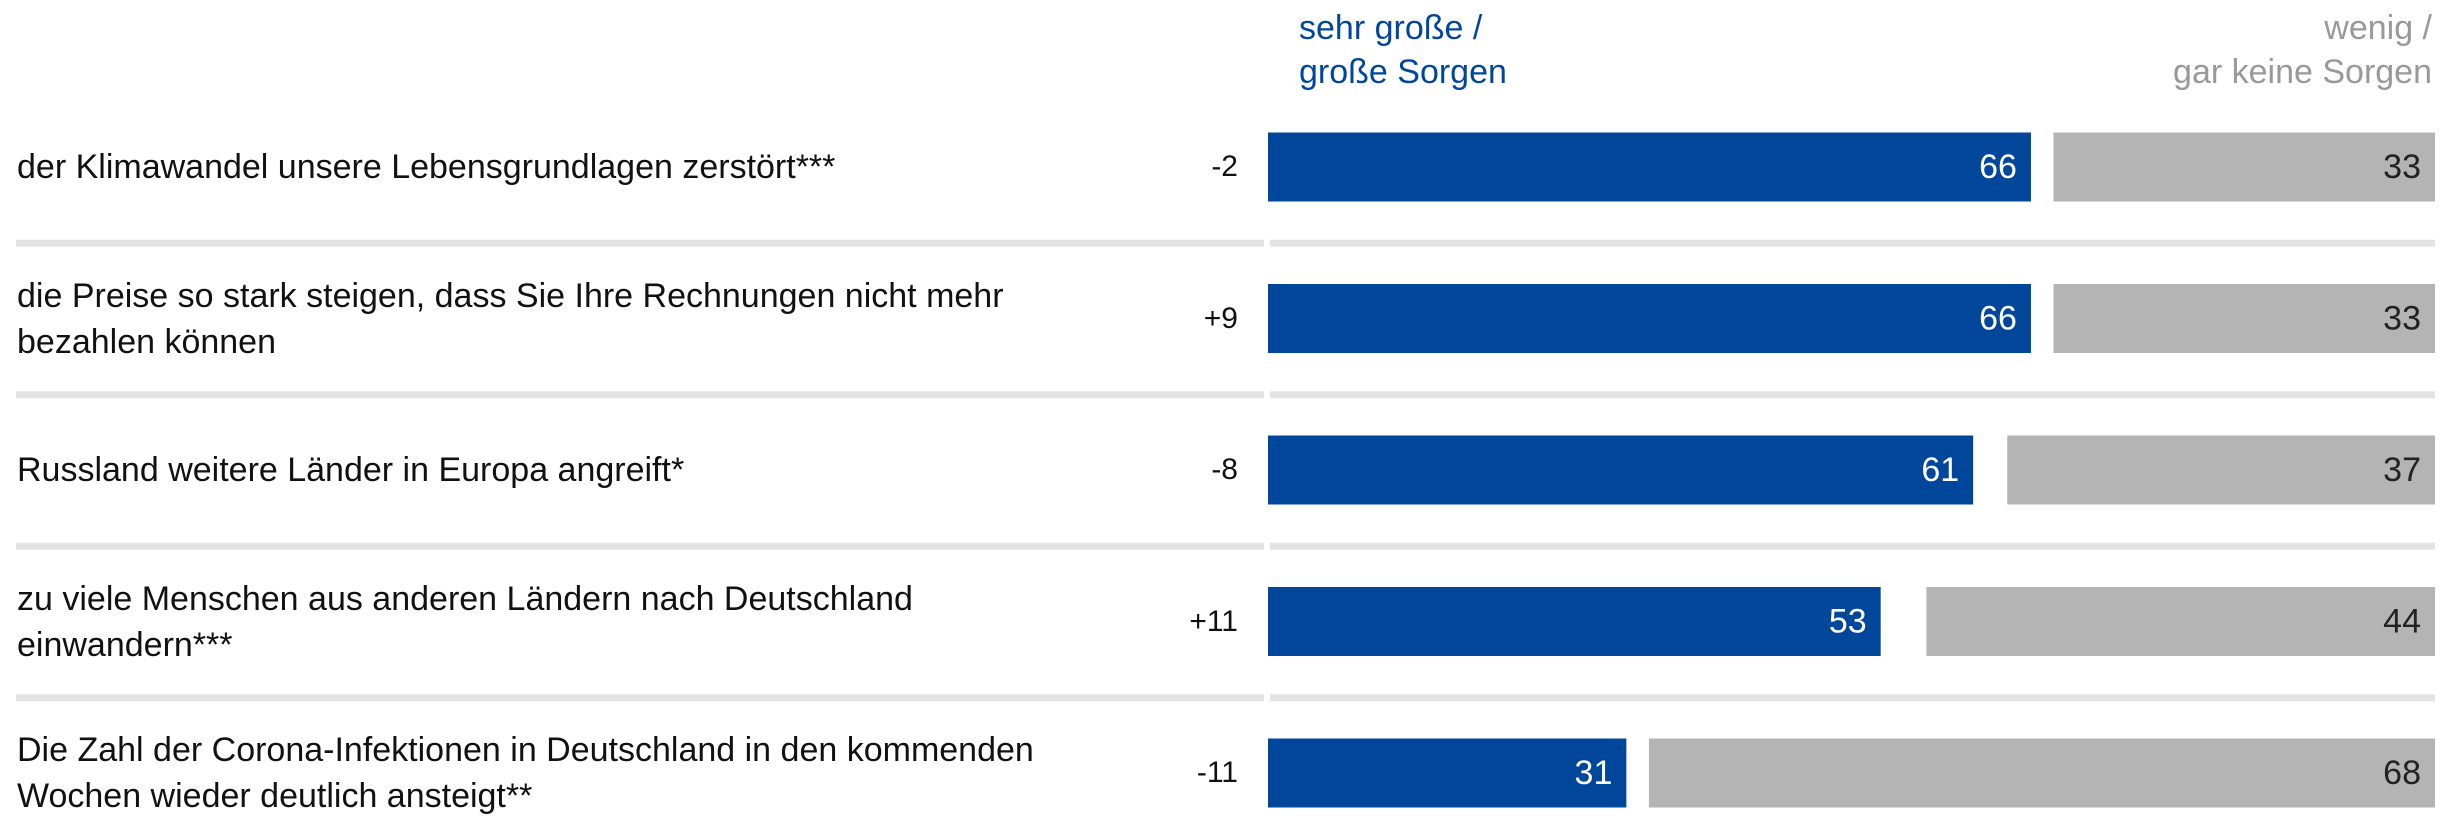  Describe the element at coordinates (1213, 621) in the screenshot. I see `change-label: +11` at that location.